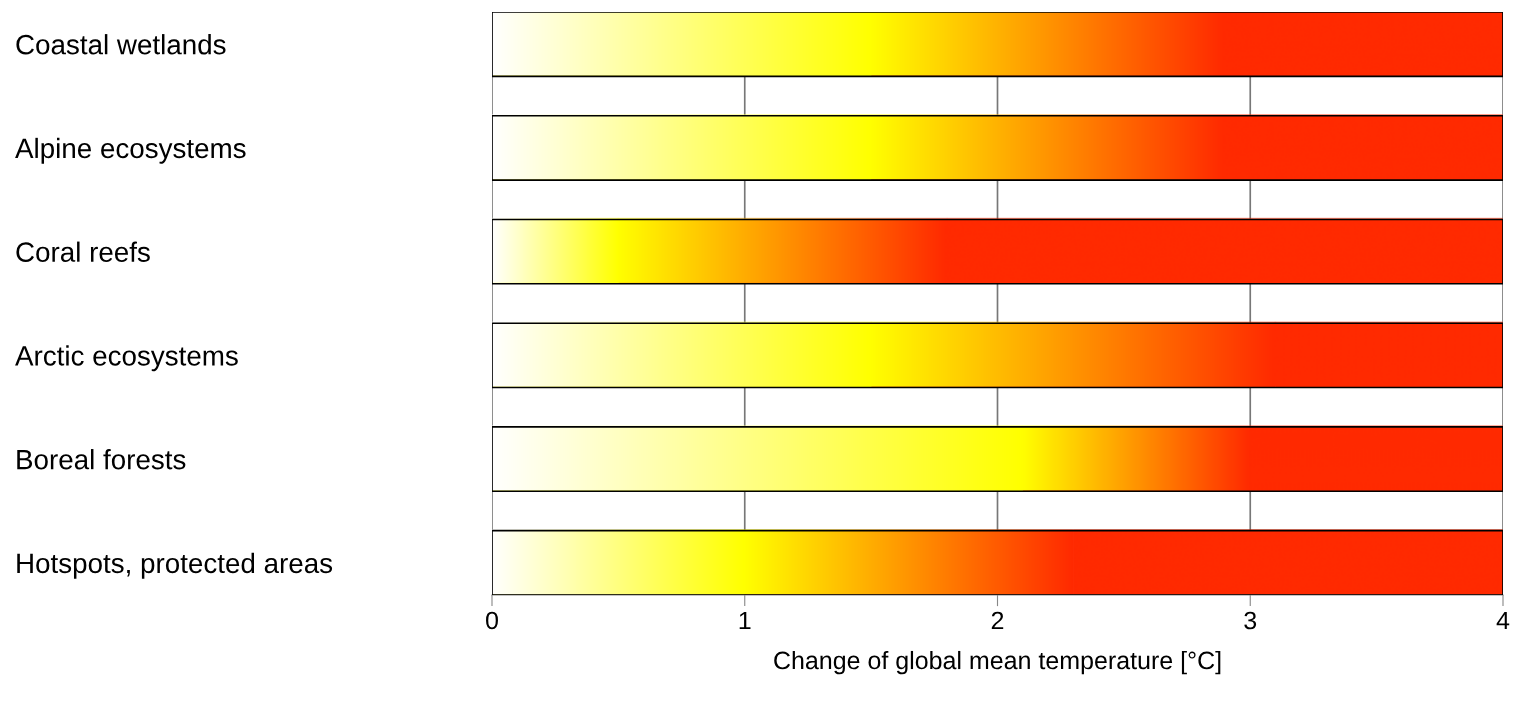  I want to click on y-tick-label: Alpine ecosystems, so click(130, 150).